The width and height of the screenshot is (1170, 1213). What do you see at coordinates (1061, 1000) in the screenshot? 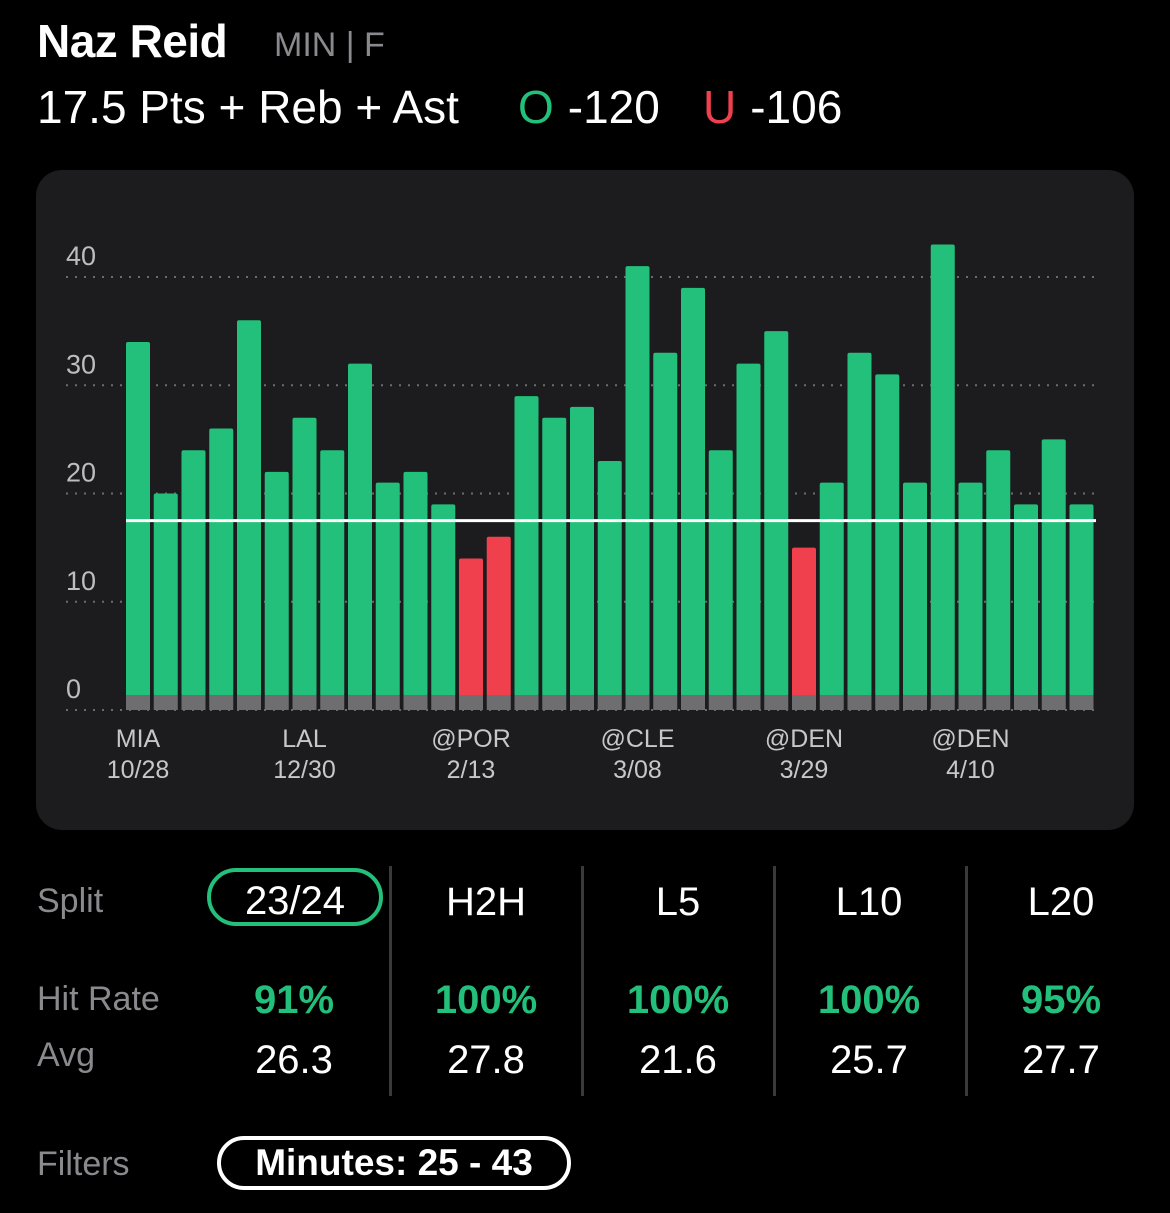
I see `hit-rate-value: 95%` at bounding box center [1061, 1000].